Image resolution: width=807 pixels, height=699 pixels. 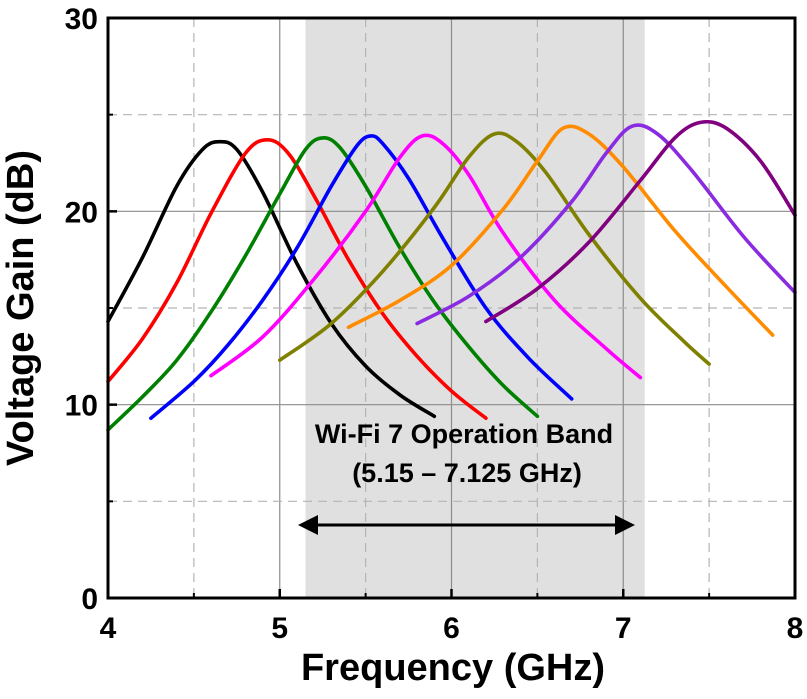 I want to click on annotation-line1: Wi-Fi 7 Operation Band, so click(x=464, y=434).